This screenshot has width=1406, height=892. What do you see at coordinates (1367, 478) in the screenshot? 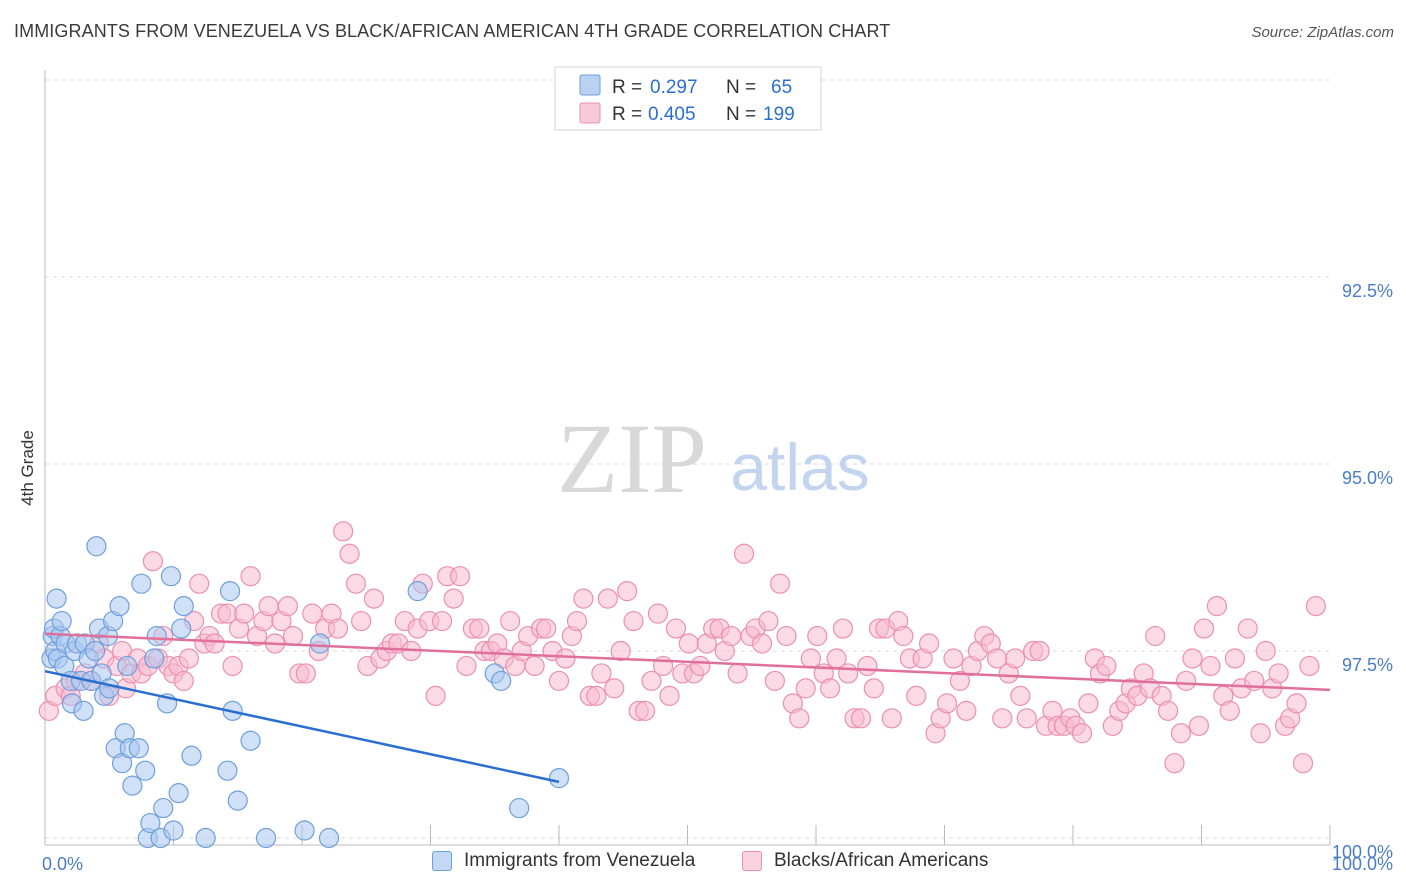
I see `y-tick-label: 95.0%` at bounding box center [1367, 478].